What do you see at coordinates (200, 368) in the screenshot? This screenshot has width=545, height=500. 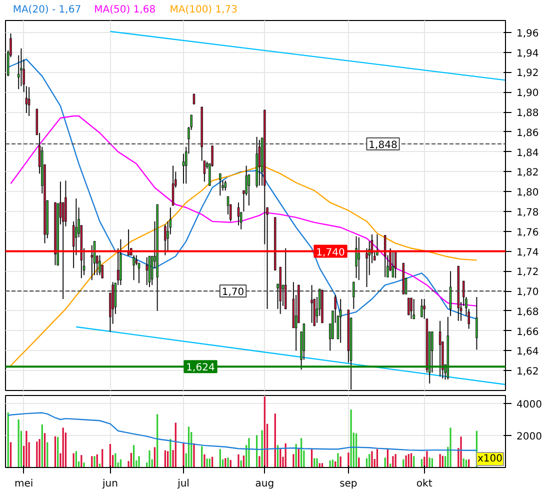 I see `ref-line-label: 1,624` at bounding box center [200, 368].